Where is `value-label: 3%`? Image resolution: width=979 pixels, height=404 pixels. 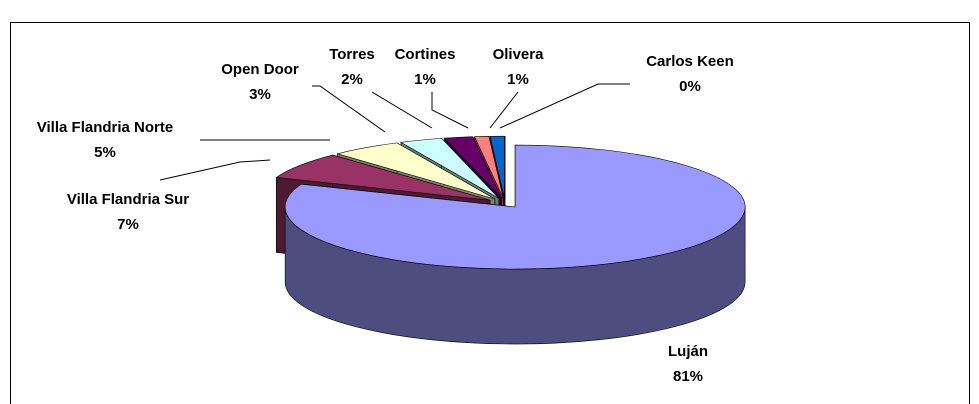
value-label: 3% is located at coordinates (260, 94).